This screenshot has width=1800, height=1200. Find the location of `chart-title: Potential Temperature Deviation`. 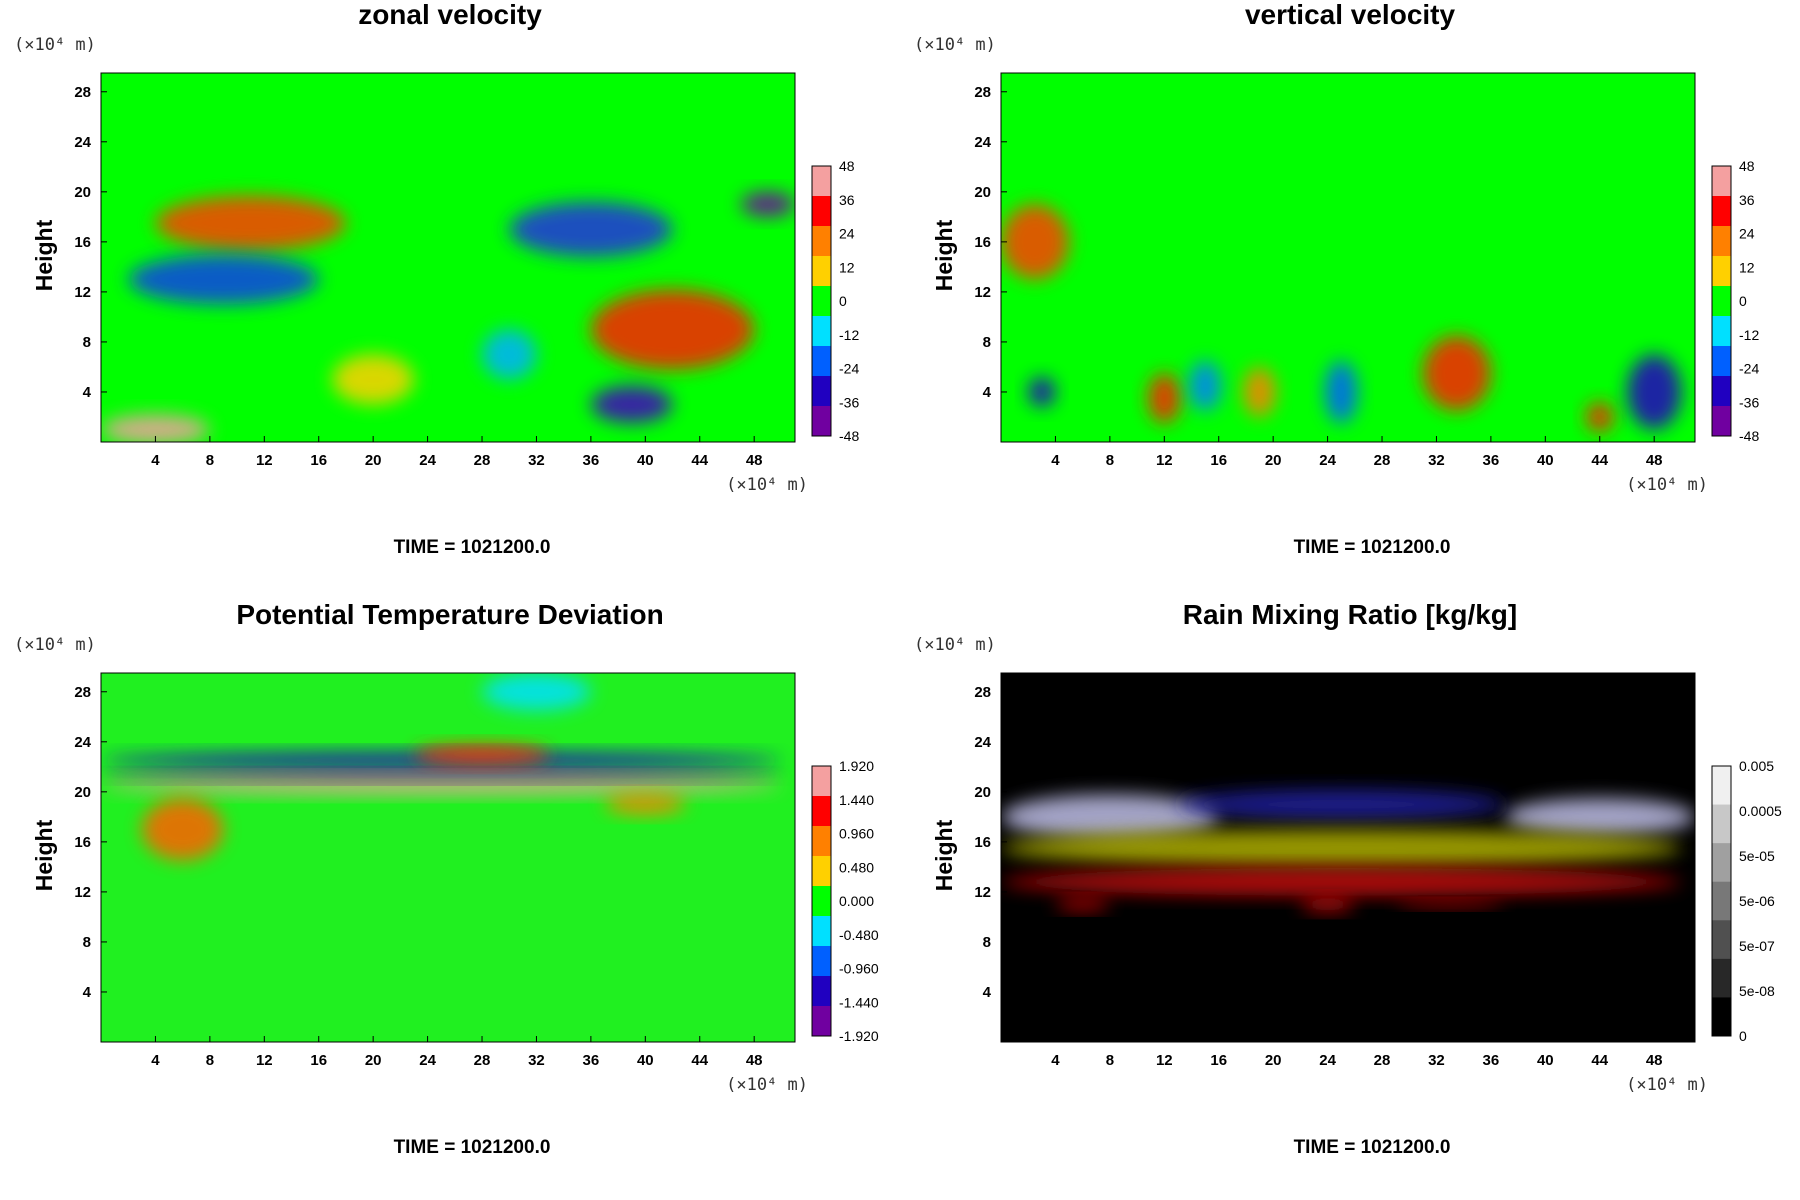

chart-title: Potential Temperature Deviation is located at coordinates (449, 615).